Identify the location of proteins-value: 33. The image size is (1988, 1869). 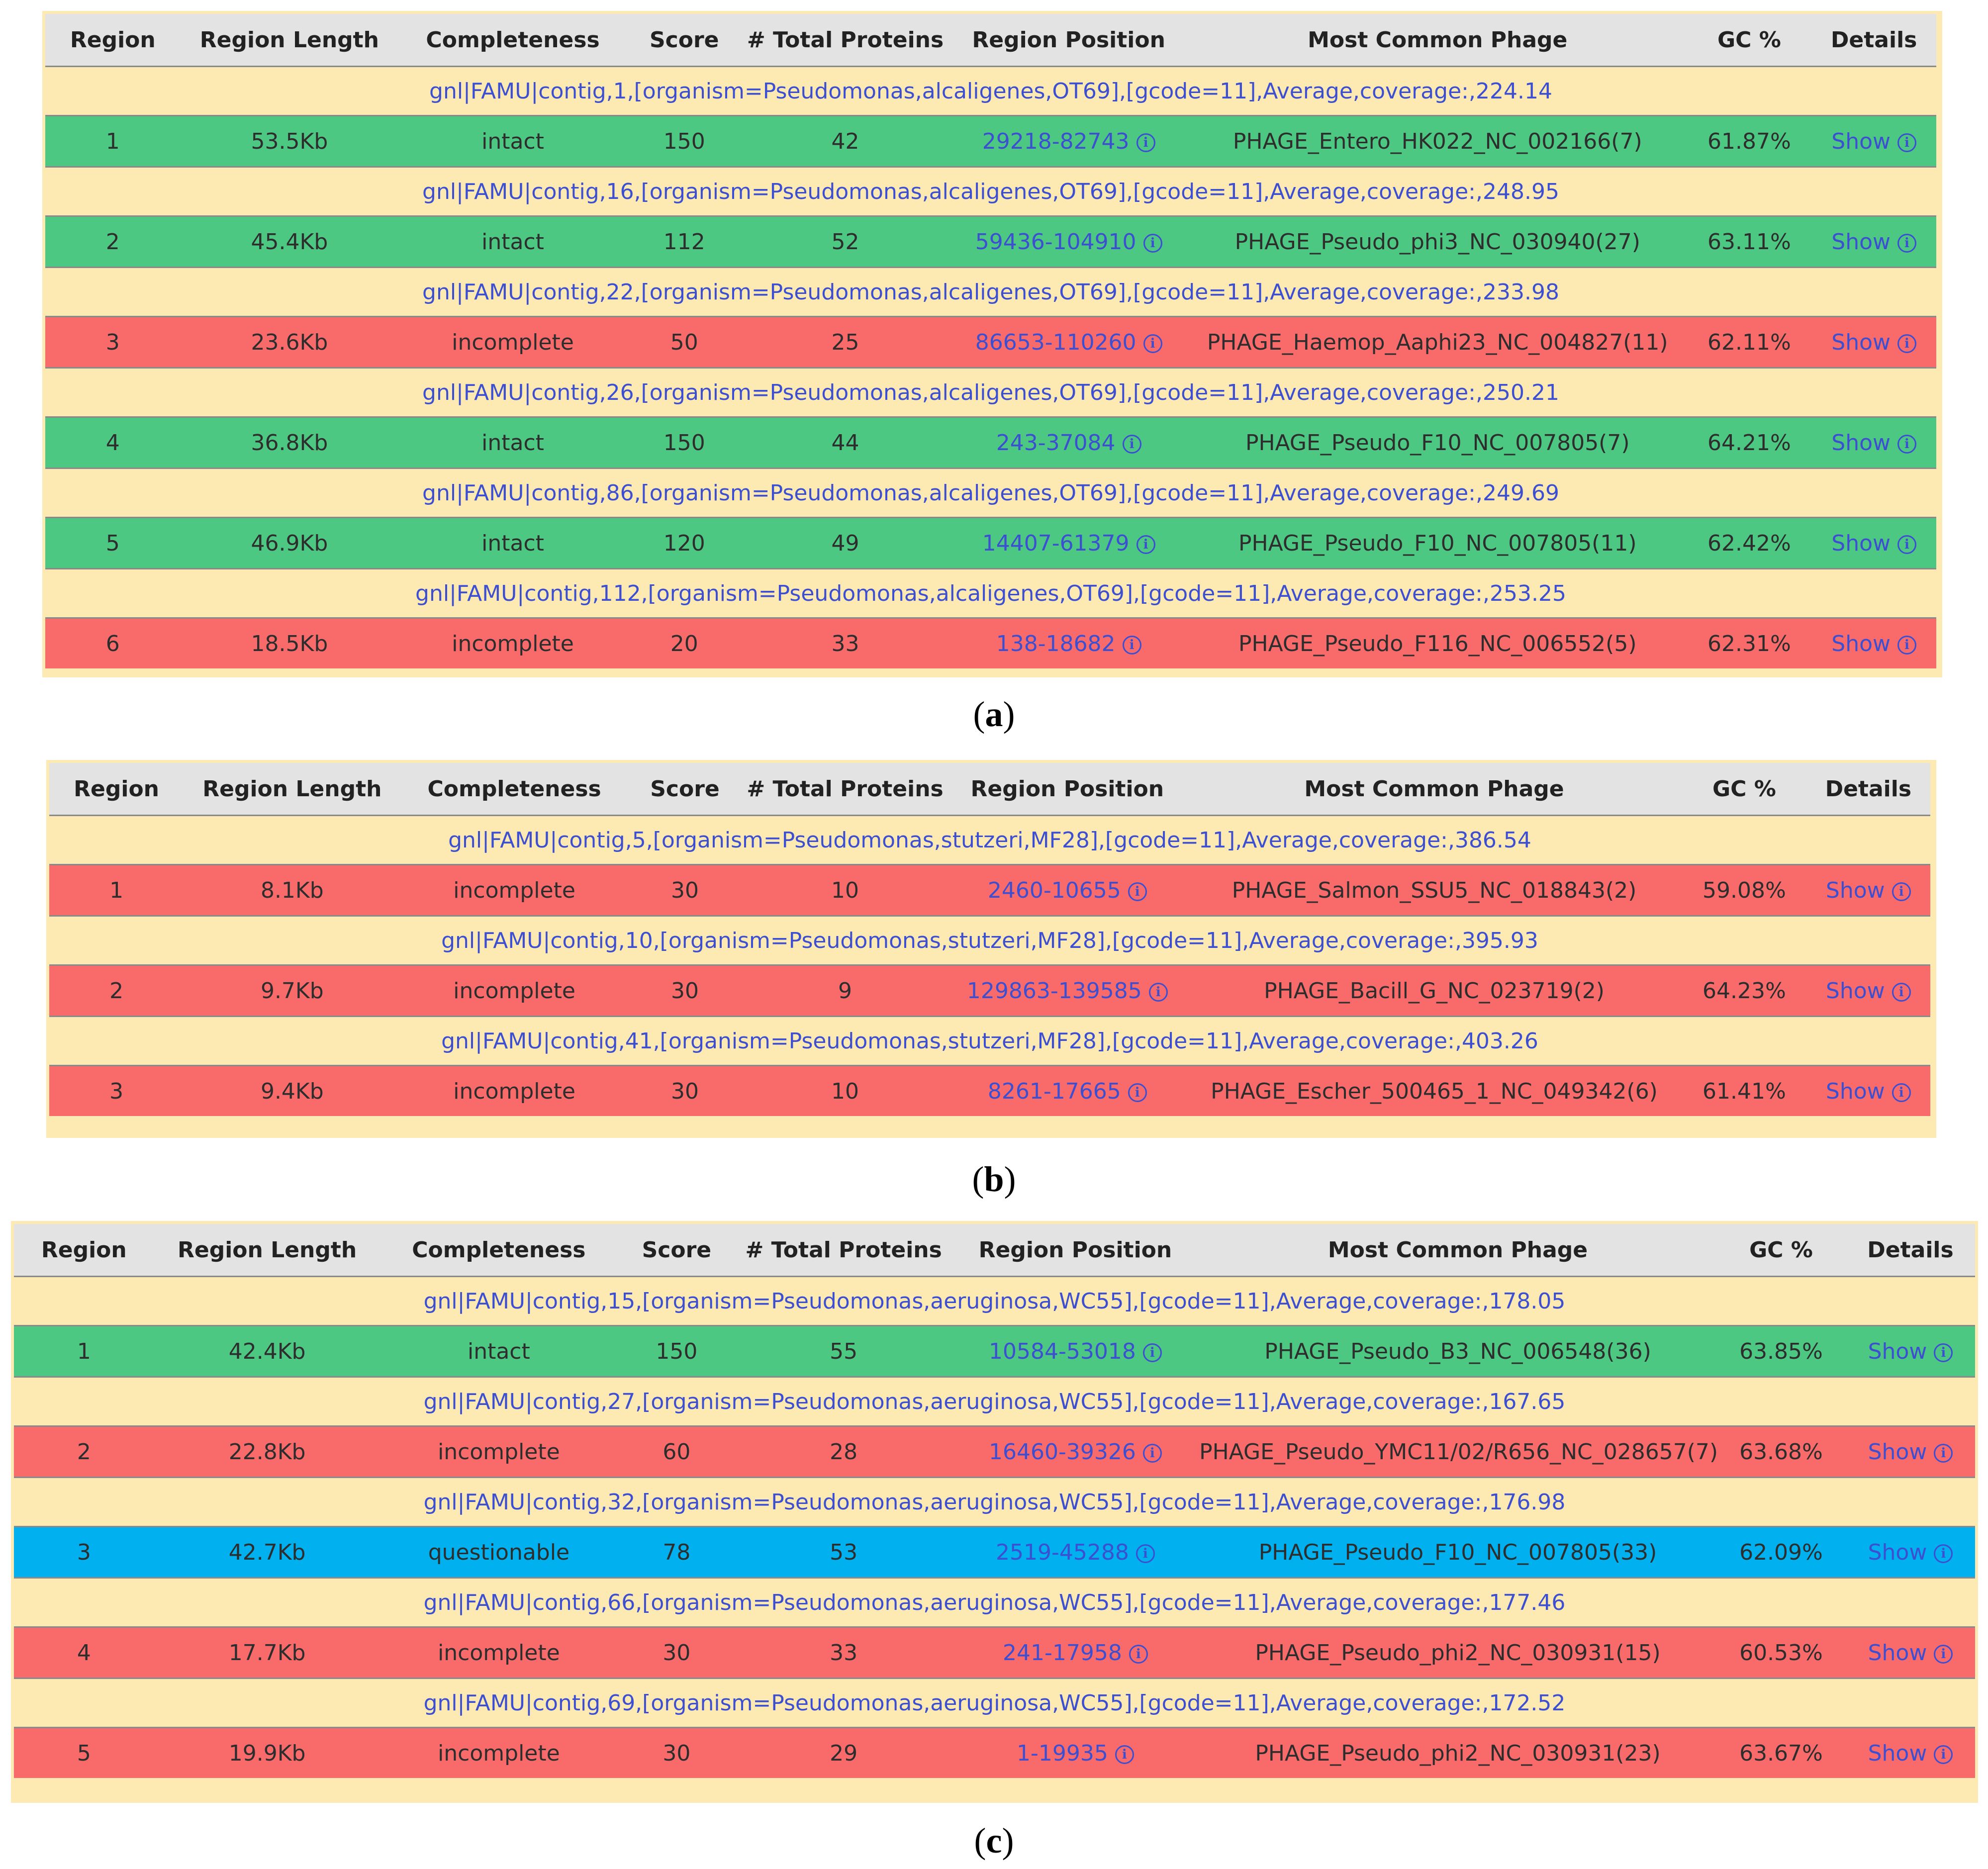
(845, 643).